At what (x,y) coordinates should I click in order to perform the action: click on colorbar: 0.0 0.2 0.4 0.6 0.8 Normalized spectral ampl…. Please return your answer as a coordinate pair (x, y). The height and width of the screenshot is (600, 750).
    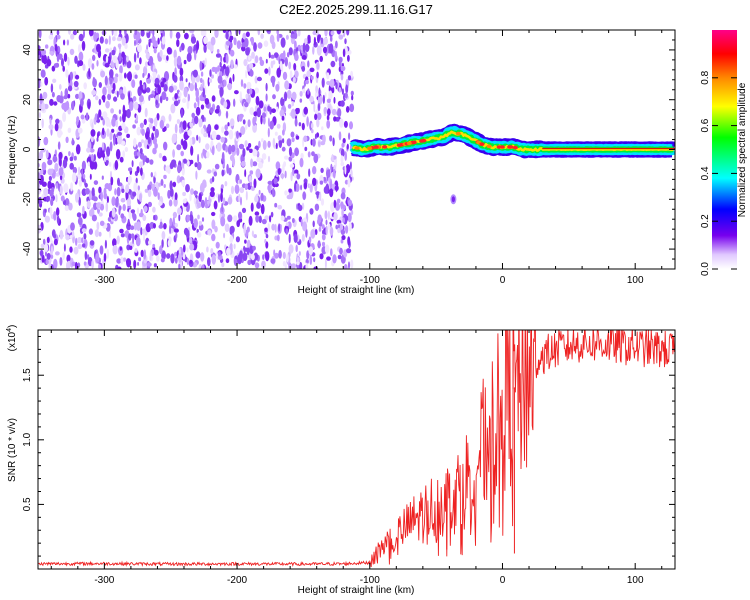
    Looking at the image, I should click on (724, 153).